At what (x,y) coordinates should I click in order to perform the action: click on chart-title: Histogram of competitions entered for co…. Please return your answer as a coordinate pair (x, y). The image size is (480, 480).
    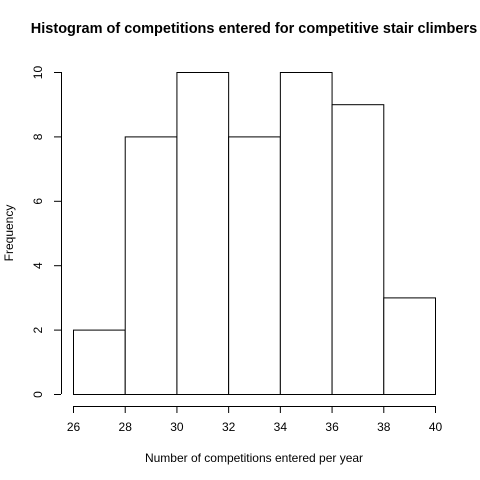
    Looking at the image, I should click on (254, 29).